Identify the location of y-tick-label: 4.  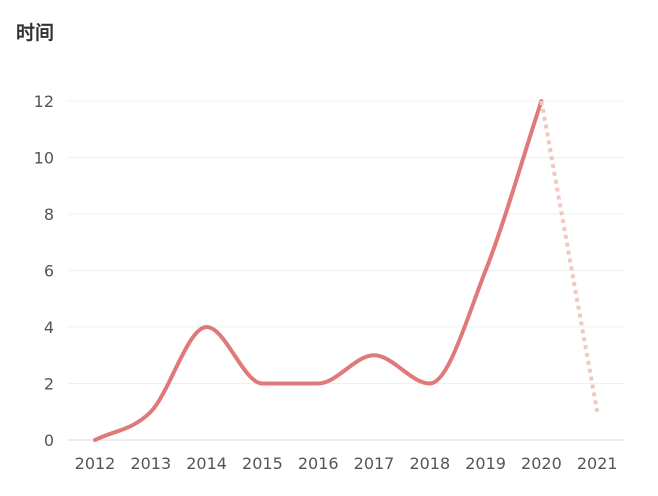
(49, 327).